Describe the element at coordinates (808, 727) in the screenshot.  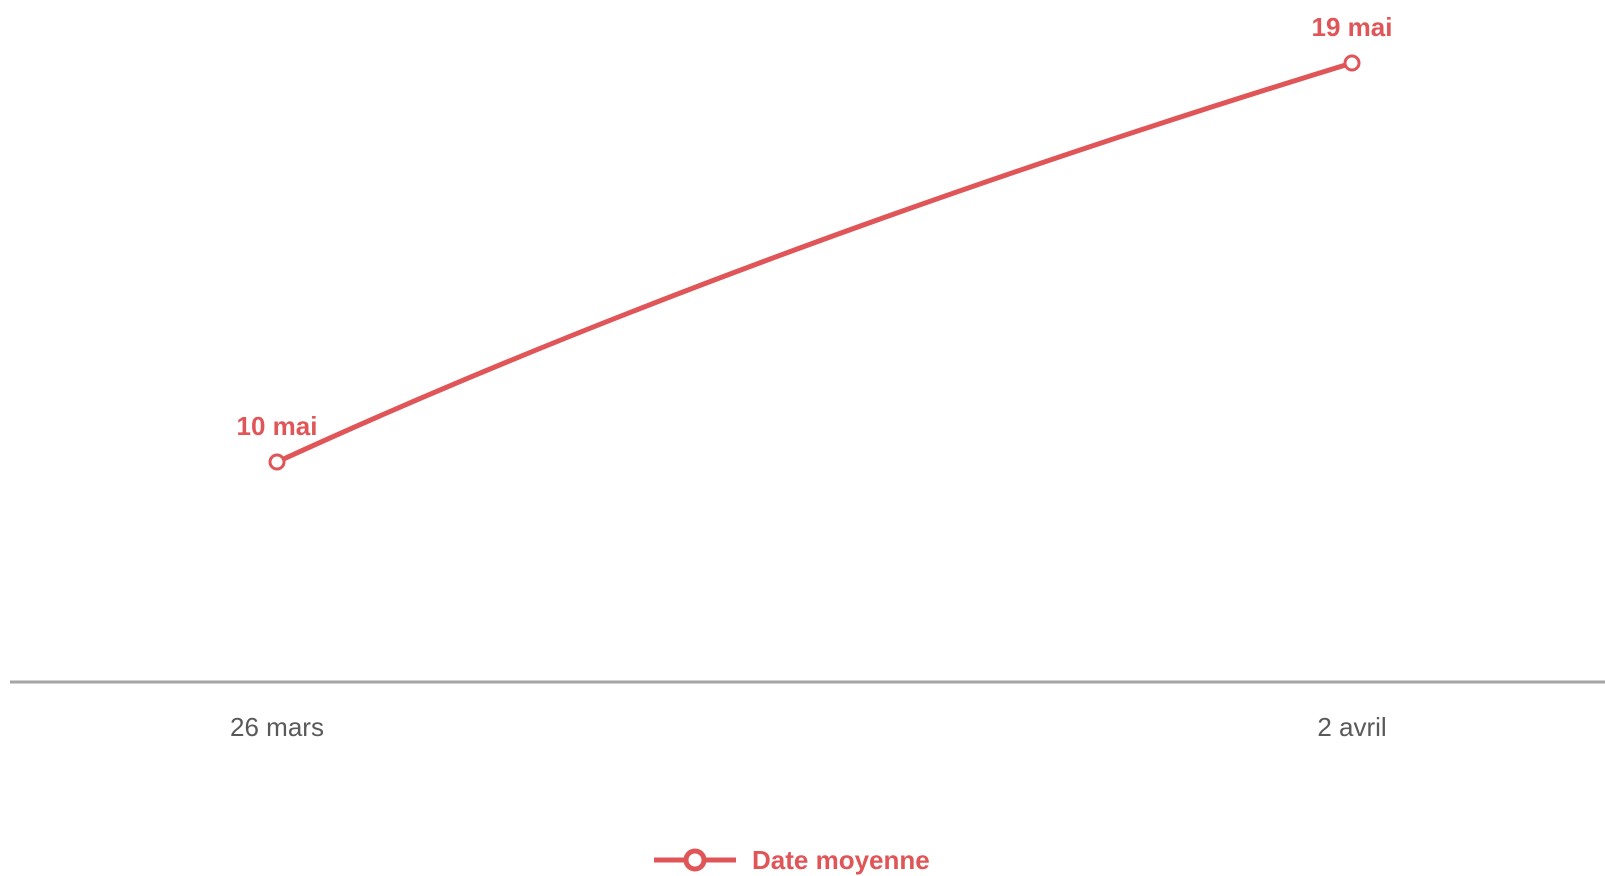
I see `x-tick-labels: 26 mars 2 avril` at that location.